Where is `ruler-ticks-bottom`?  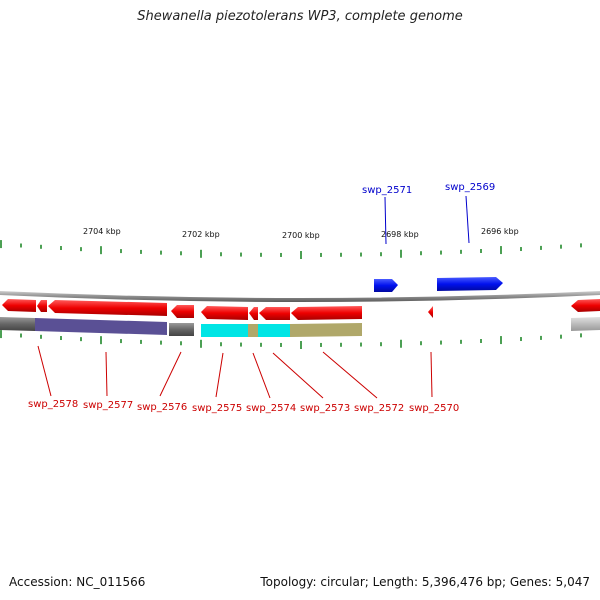
ruler-ticks-bottom is located at coordinates (291, 339).